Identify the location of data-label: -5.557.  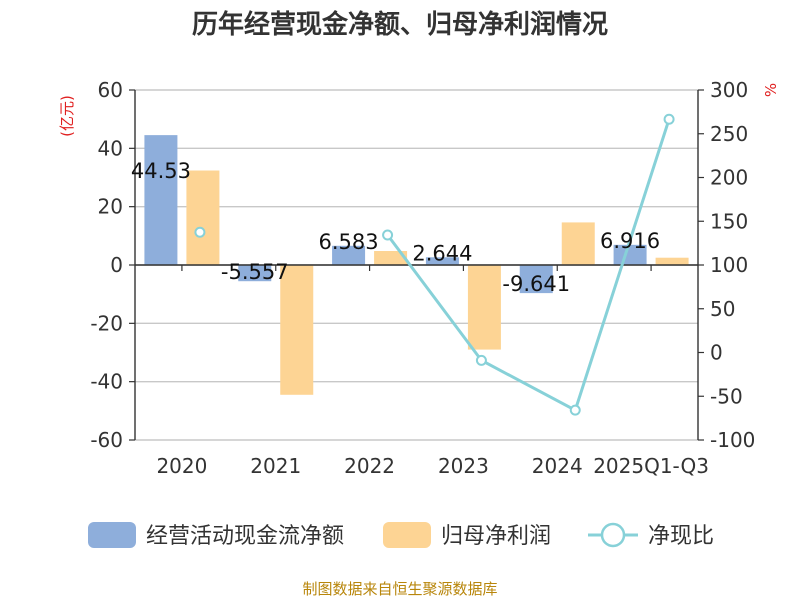
(255, 272).